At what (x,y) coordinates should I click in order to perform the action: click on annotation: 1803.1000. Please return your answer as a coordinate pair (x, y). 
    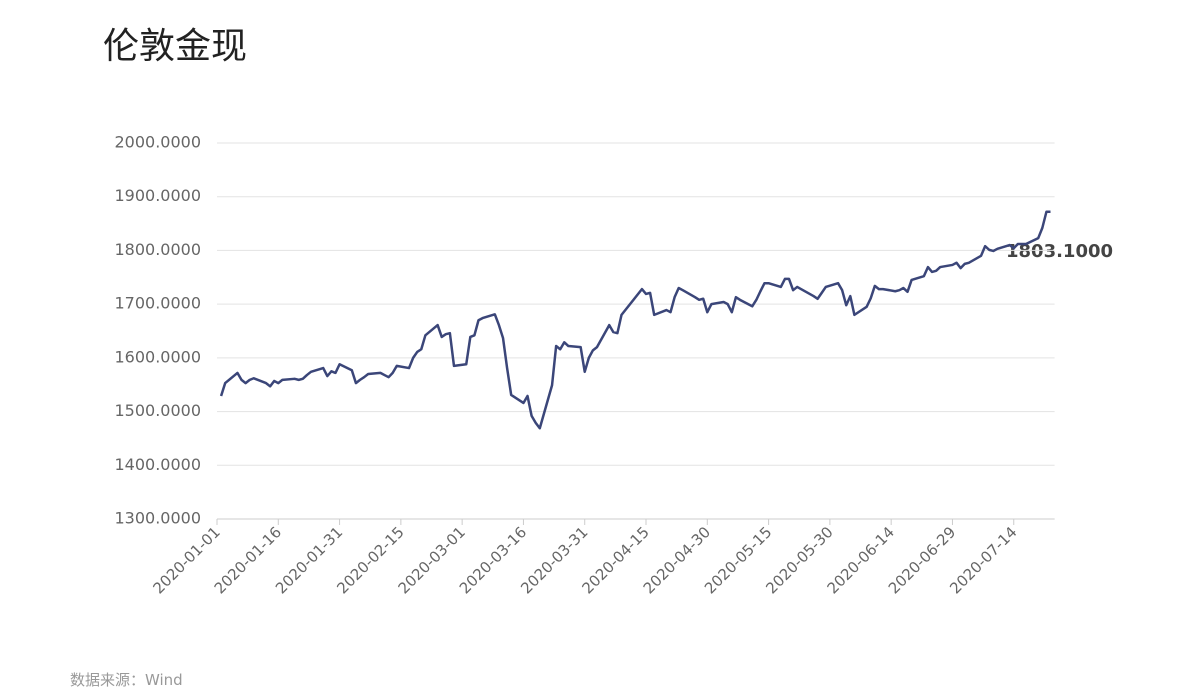
    Looking at the image, I should click on (1059, 251).